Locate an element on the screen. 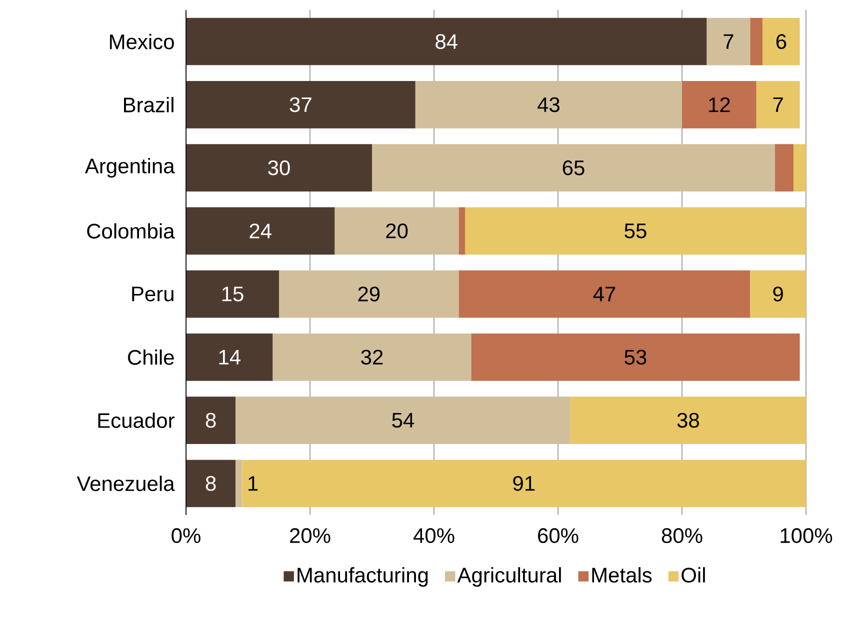  x-tick-label: 20% is located at coordinates (310, 536).